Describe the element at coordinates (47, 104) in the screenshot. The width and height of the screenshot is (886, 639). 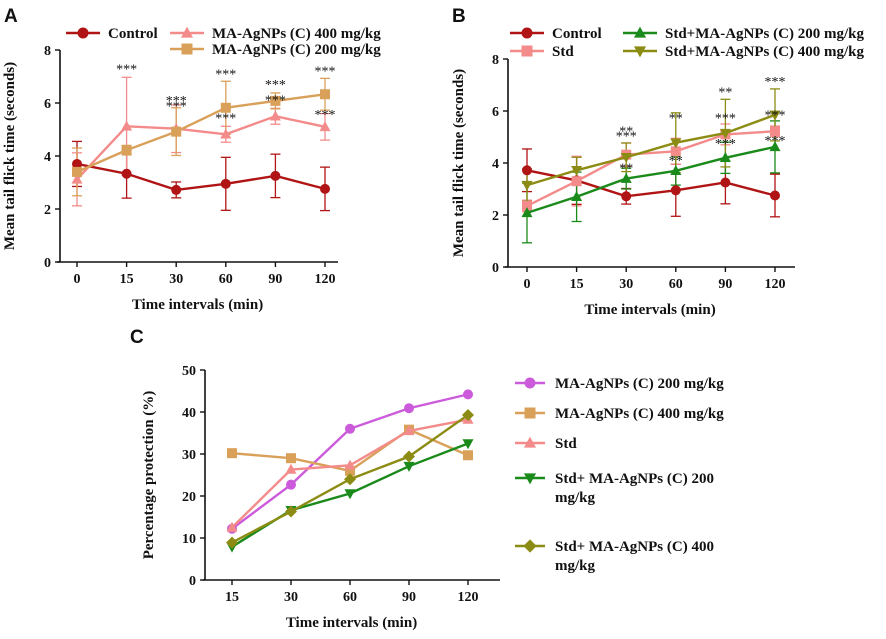
I see `a-y-tick-label: 6` at that location.